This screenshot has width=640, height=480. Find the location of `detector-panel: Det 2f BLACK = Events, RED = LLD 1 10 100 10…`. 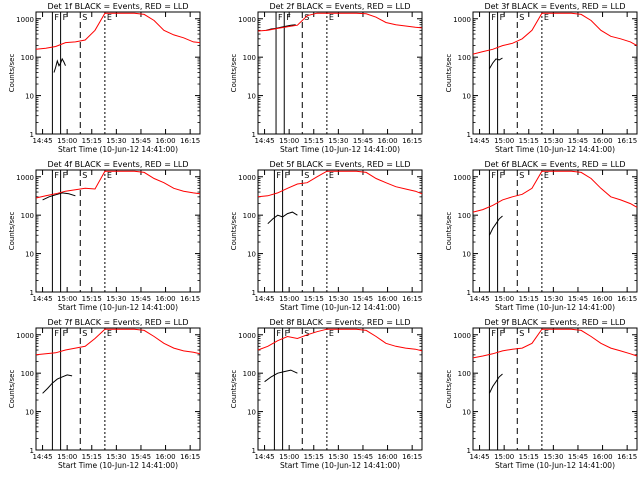

detector-panel: Det 2f BLACK = Events, RED = LLD 1 10 100 10… is located at coordinates (326, 78).